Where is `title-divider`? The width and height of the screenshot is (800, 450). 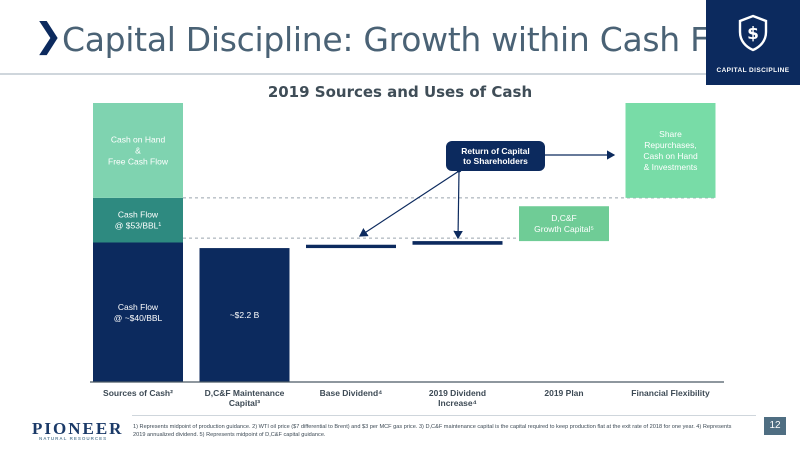
title-divider is located at coordinates (353, 74).